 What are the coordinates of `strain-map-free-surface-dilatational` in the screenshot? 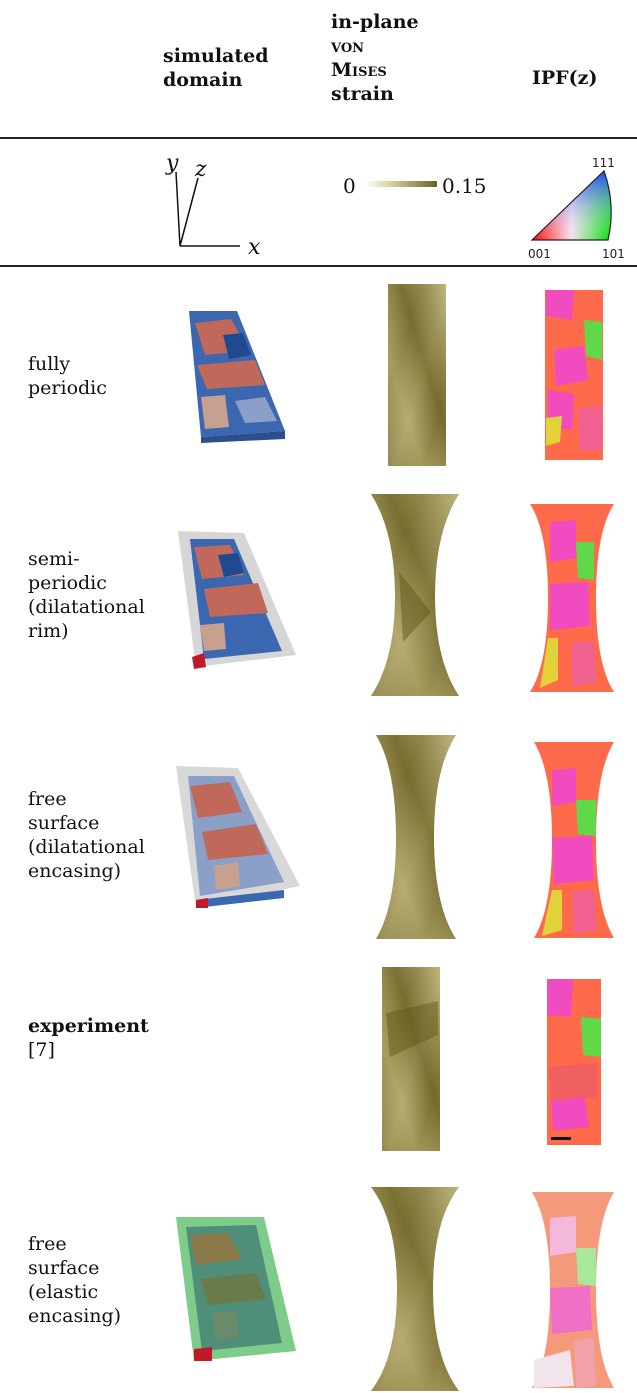 It's located at (416, 837).